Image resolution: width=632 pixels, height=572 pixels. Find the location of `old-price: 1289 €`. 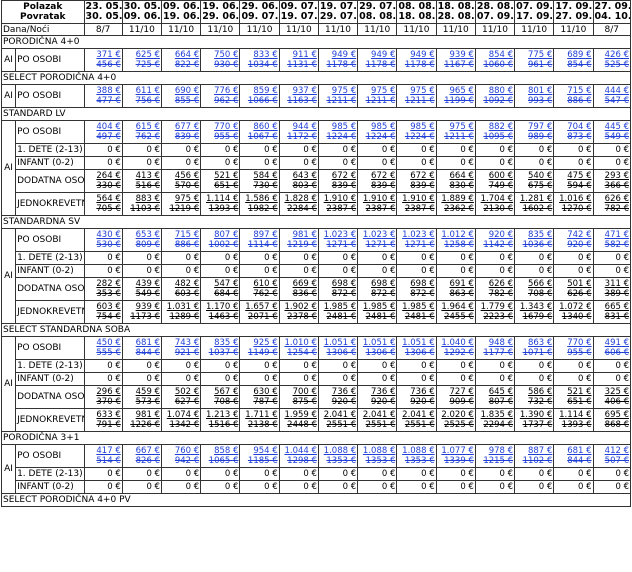

old-price: 1289 € is located at coordinates (181, 317).